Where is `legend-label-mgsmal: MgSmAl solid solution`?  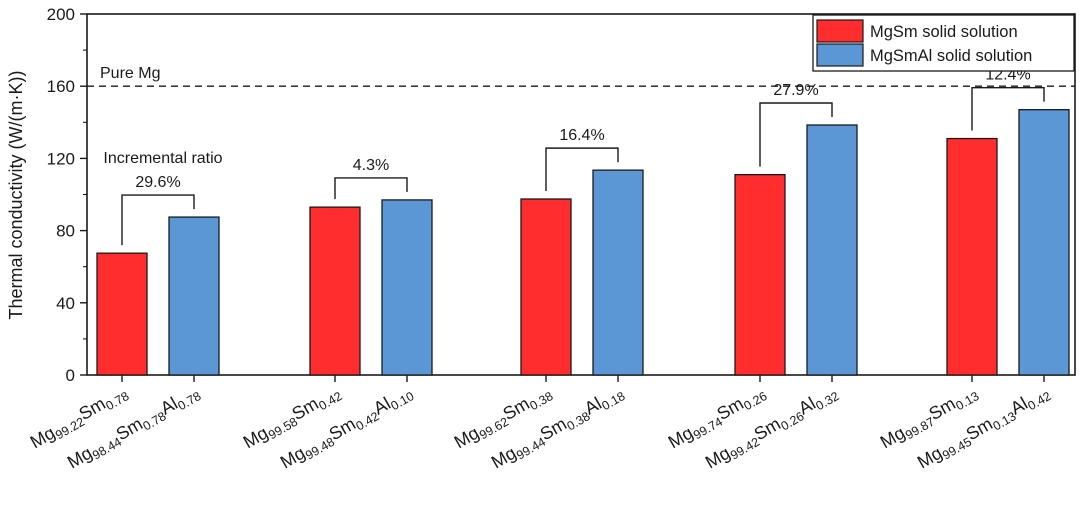 legend-label-mgsmal: MgSmAl solid solution is located at coordinates (951, 56).